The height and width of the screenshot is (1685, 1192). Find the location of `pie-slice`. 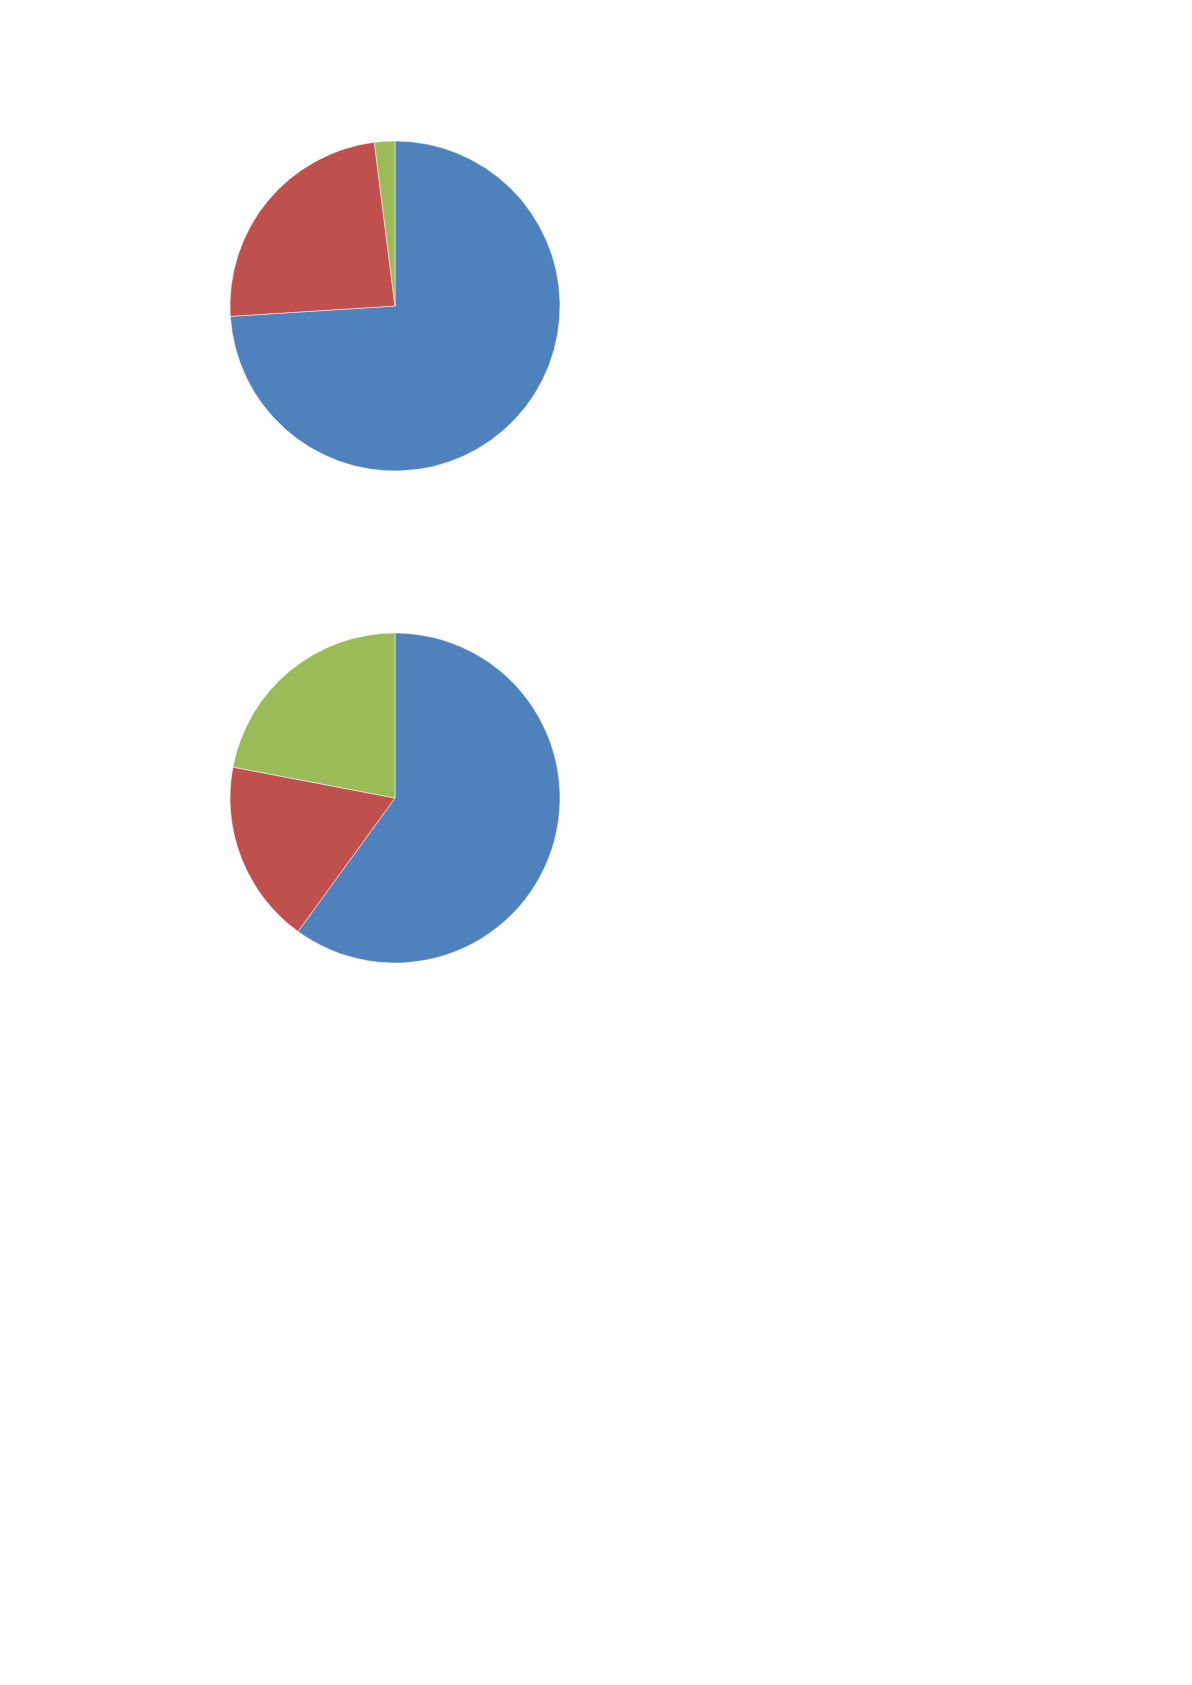

pie-slice is located at coordinates (395, 306).